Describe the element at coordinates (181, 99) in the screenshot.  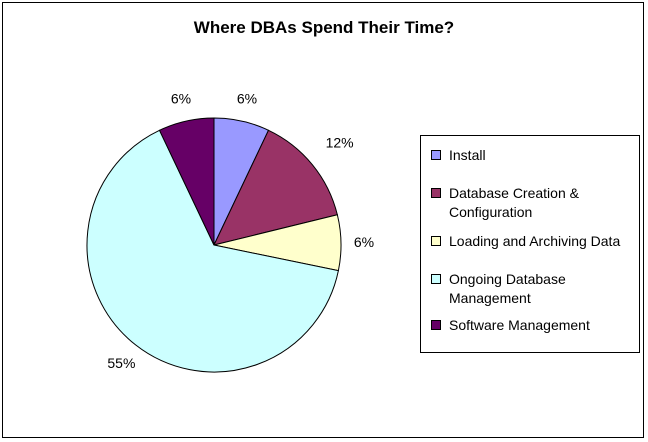
I see `pie-data-label-5: 6%` at that location.